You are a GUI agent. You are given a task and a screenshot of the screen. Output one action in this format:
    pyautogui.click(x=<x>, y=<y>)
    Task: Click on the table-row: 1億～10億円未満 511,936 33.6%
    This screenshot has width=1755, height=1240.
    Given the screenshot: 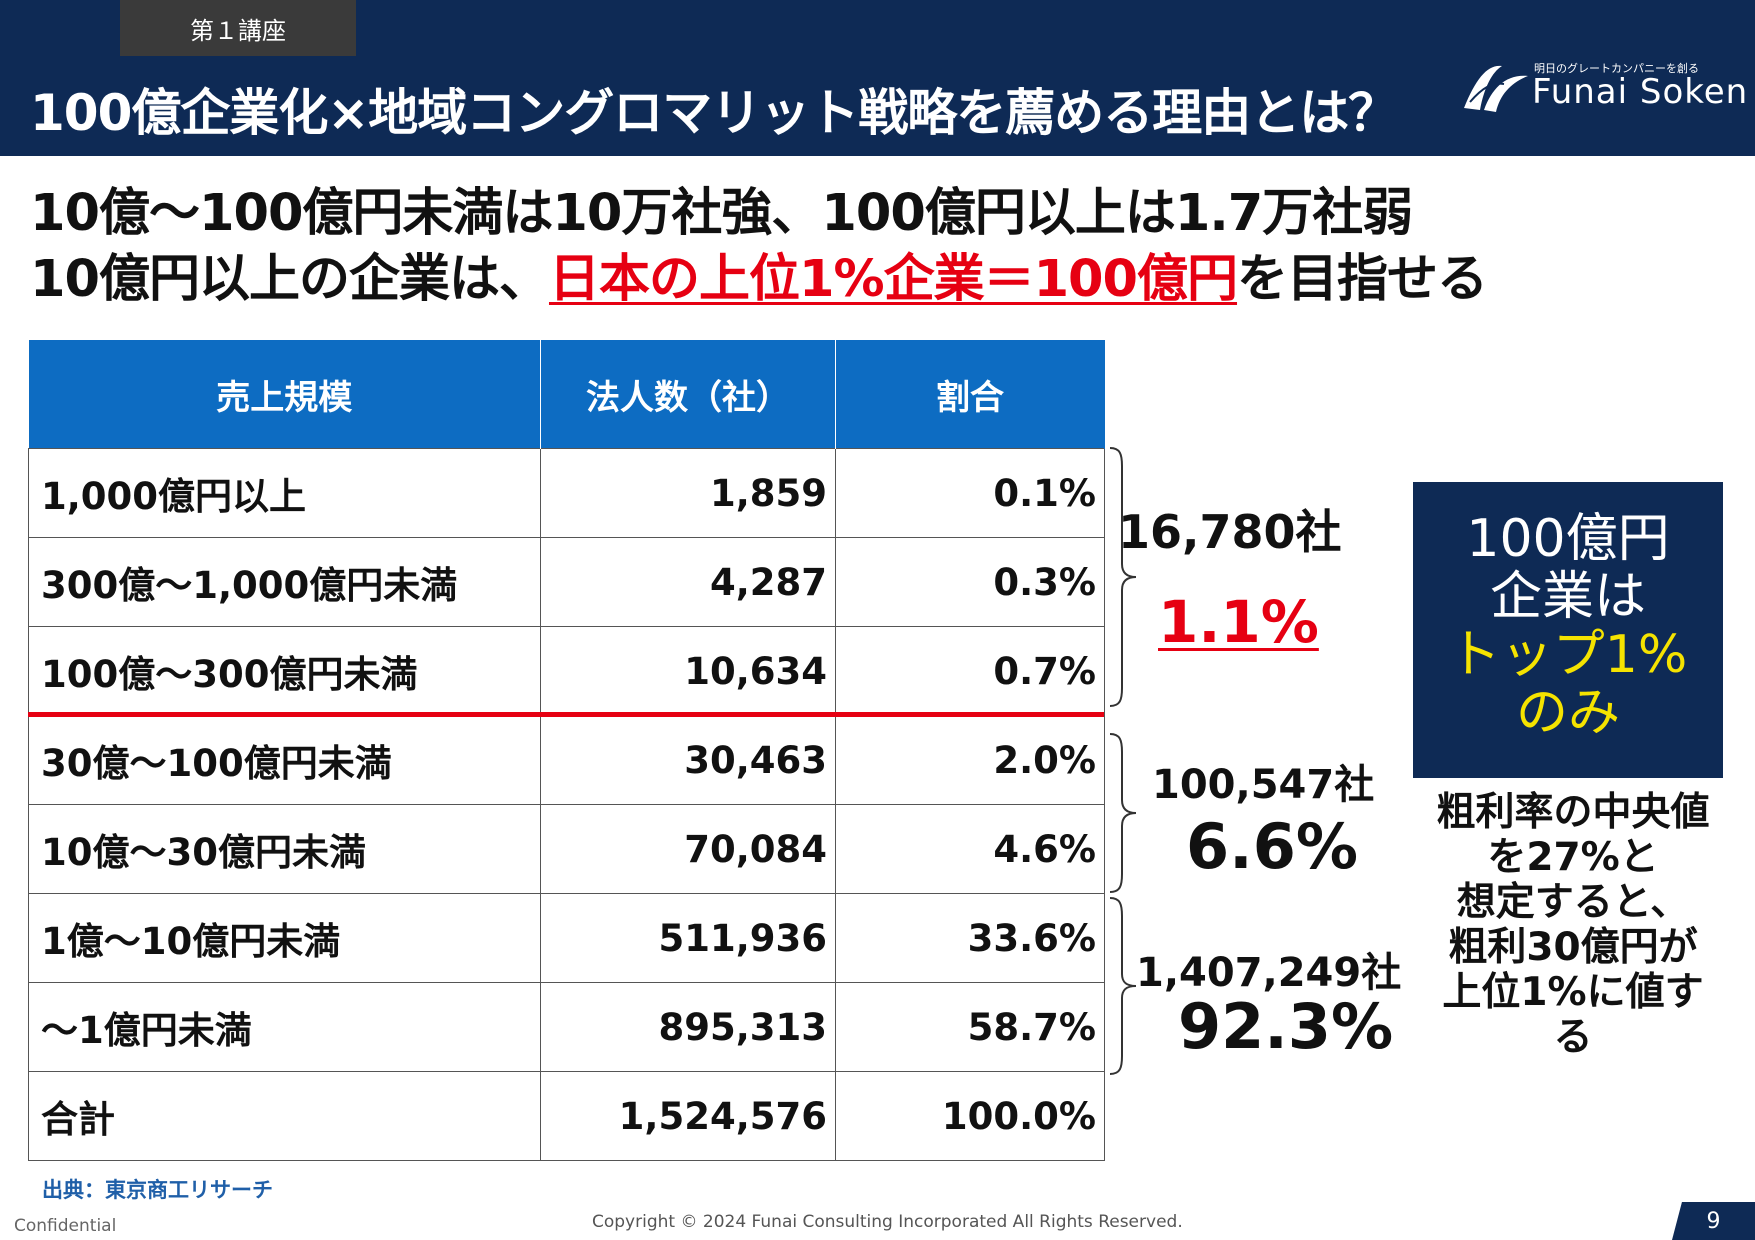 What is the action you would take?
    pyautogui.click(x=566, y=938)
    